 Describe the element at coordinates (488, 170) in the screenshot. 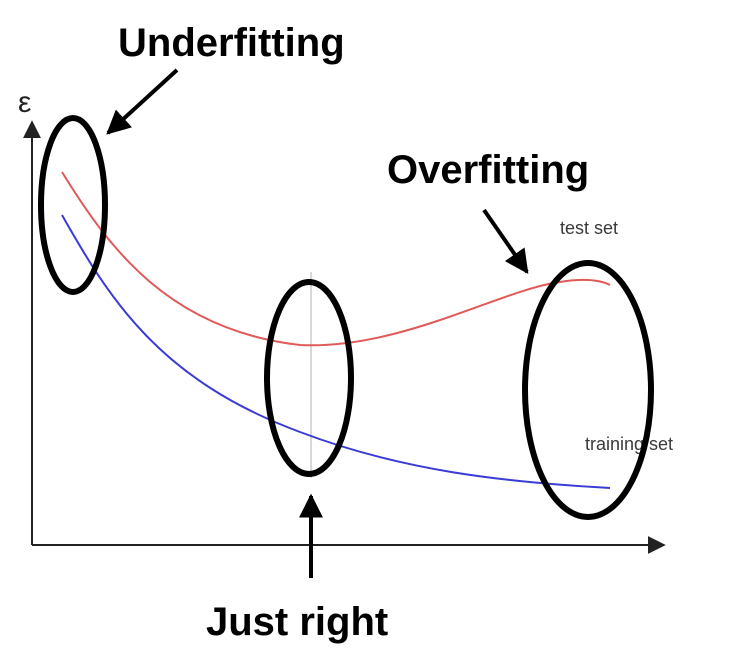

I see `overfitting-title: Overfitting` at that location.